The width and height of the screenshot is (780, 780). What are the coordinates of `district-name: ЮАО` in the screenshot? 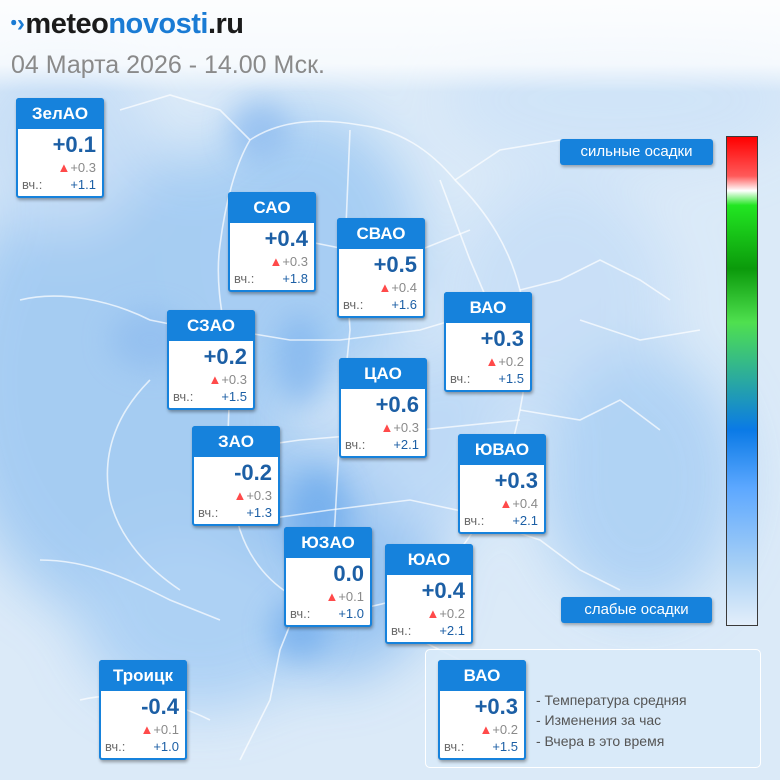 It's located at (429, 559).